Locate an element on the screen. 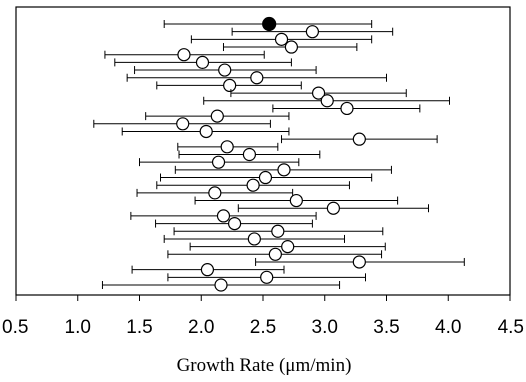  x-axis-title: Growth Rate (μm/min) is located at coordinates (264, 365).